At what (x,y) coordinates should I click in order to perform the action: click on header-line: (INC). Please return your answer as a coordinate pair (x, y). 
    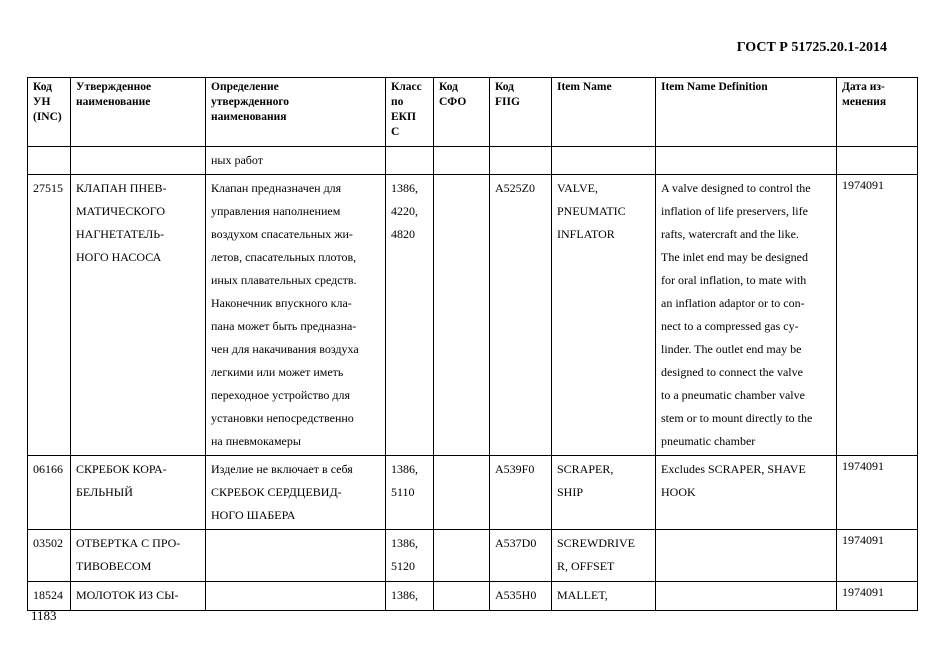
    Looking at the image, I should click on (47, 117).